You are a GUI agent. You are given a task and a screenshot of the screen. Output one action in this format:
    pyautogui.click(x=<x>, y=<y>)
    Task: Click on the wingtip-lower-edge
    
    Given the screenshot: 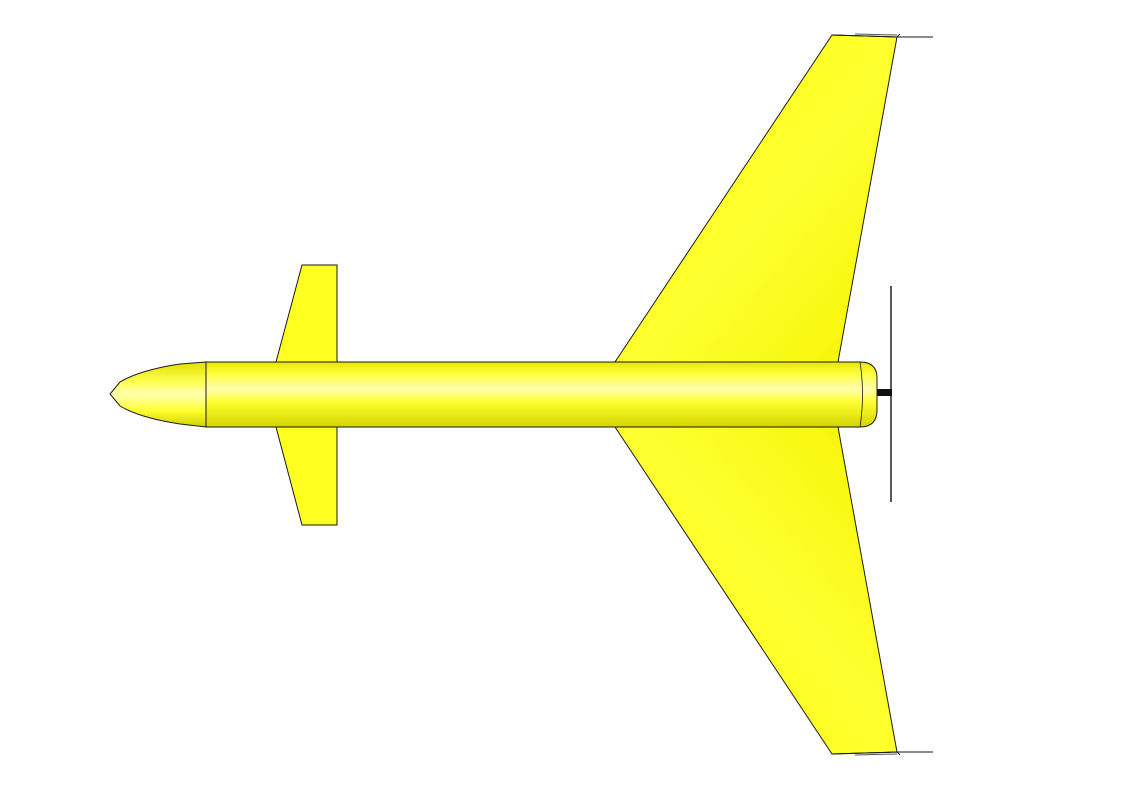 What is the action you would take?
    pyautogui.click(x=876, y=754)
    